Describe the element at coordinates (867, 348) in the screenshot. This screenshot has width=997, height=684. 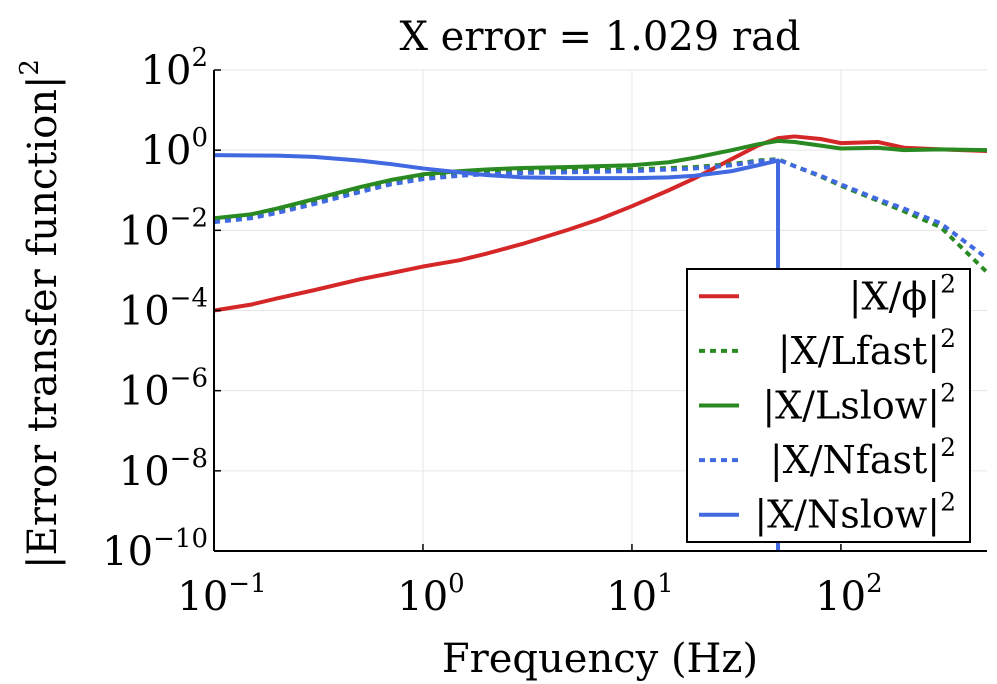
I see `legend-label-2: |X/Lfast|2` at that location.